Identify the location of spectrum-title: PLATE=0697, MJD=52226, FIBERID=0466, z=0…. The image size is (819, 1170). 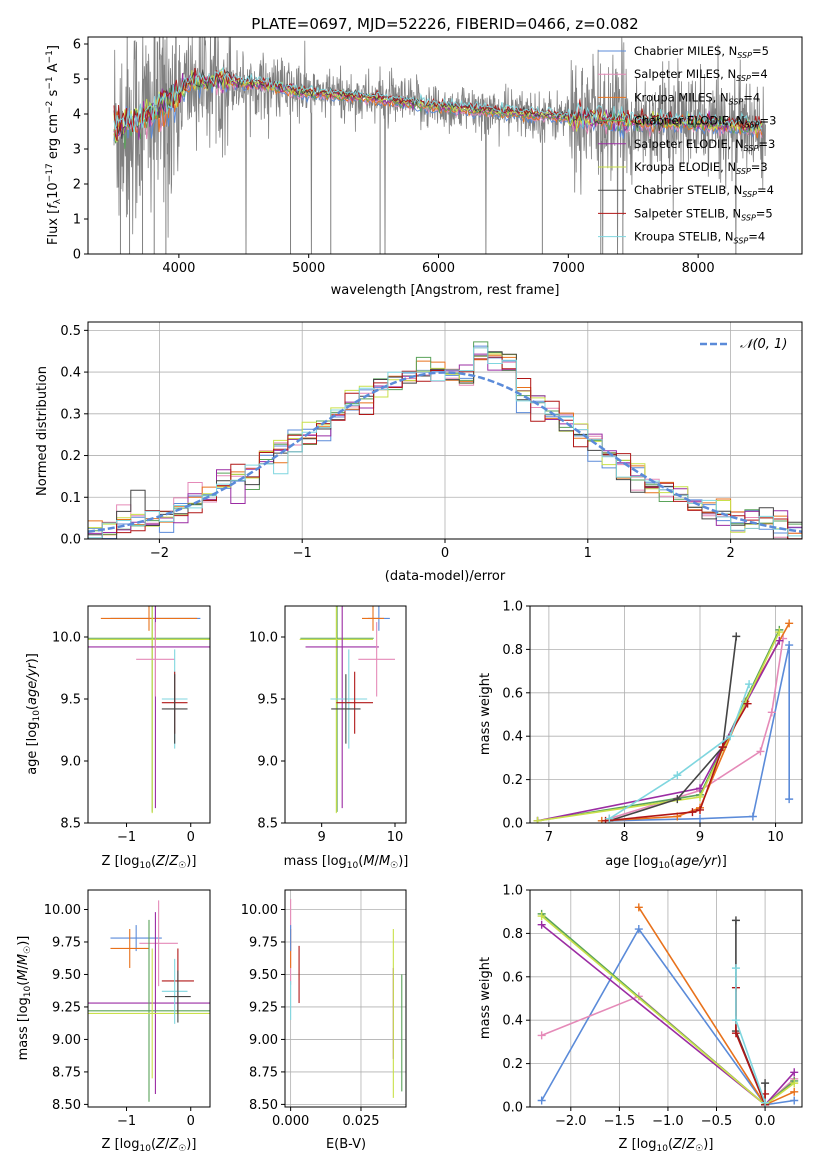
(444, 24).